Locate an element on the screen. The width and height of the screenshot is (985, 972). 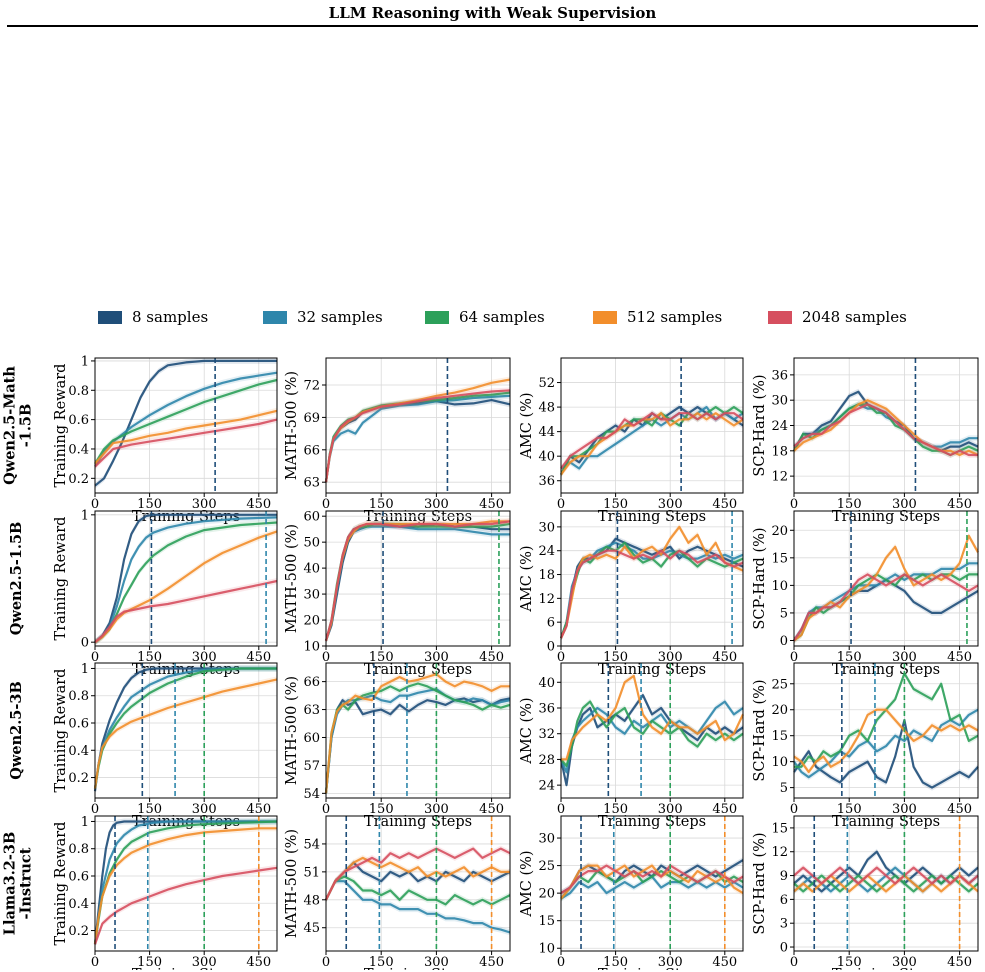
y-tick-label: 0 is located at coordinates (784, 641).